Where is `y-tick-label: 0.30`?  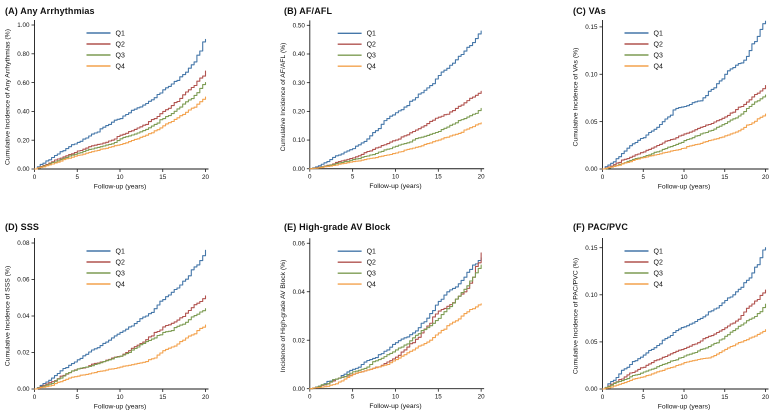
y-tick-label: 0.30 is located at coordinates (299, 83).